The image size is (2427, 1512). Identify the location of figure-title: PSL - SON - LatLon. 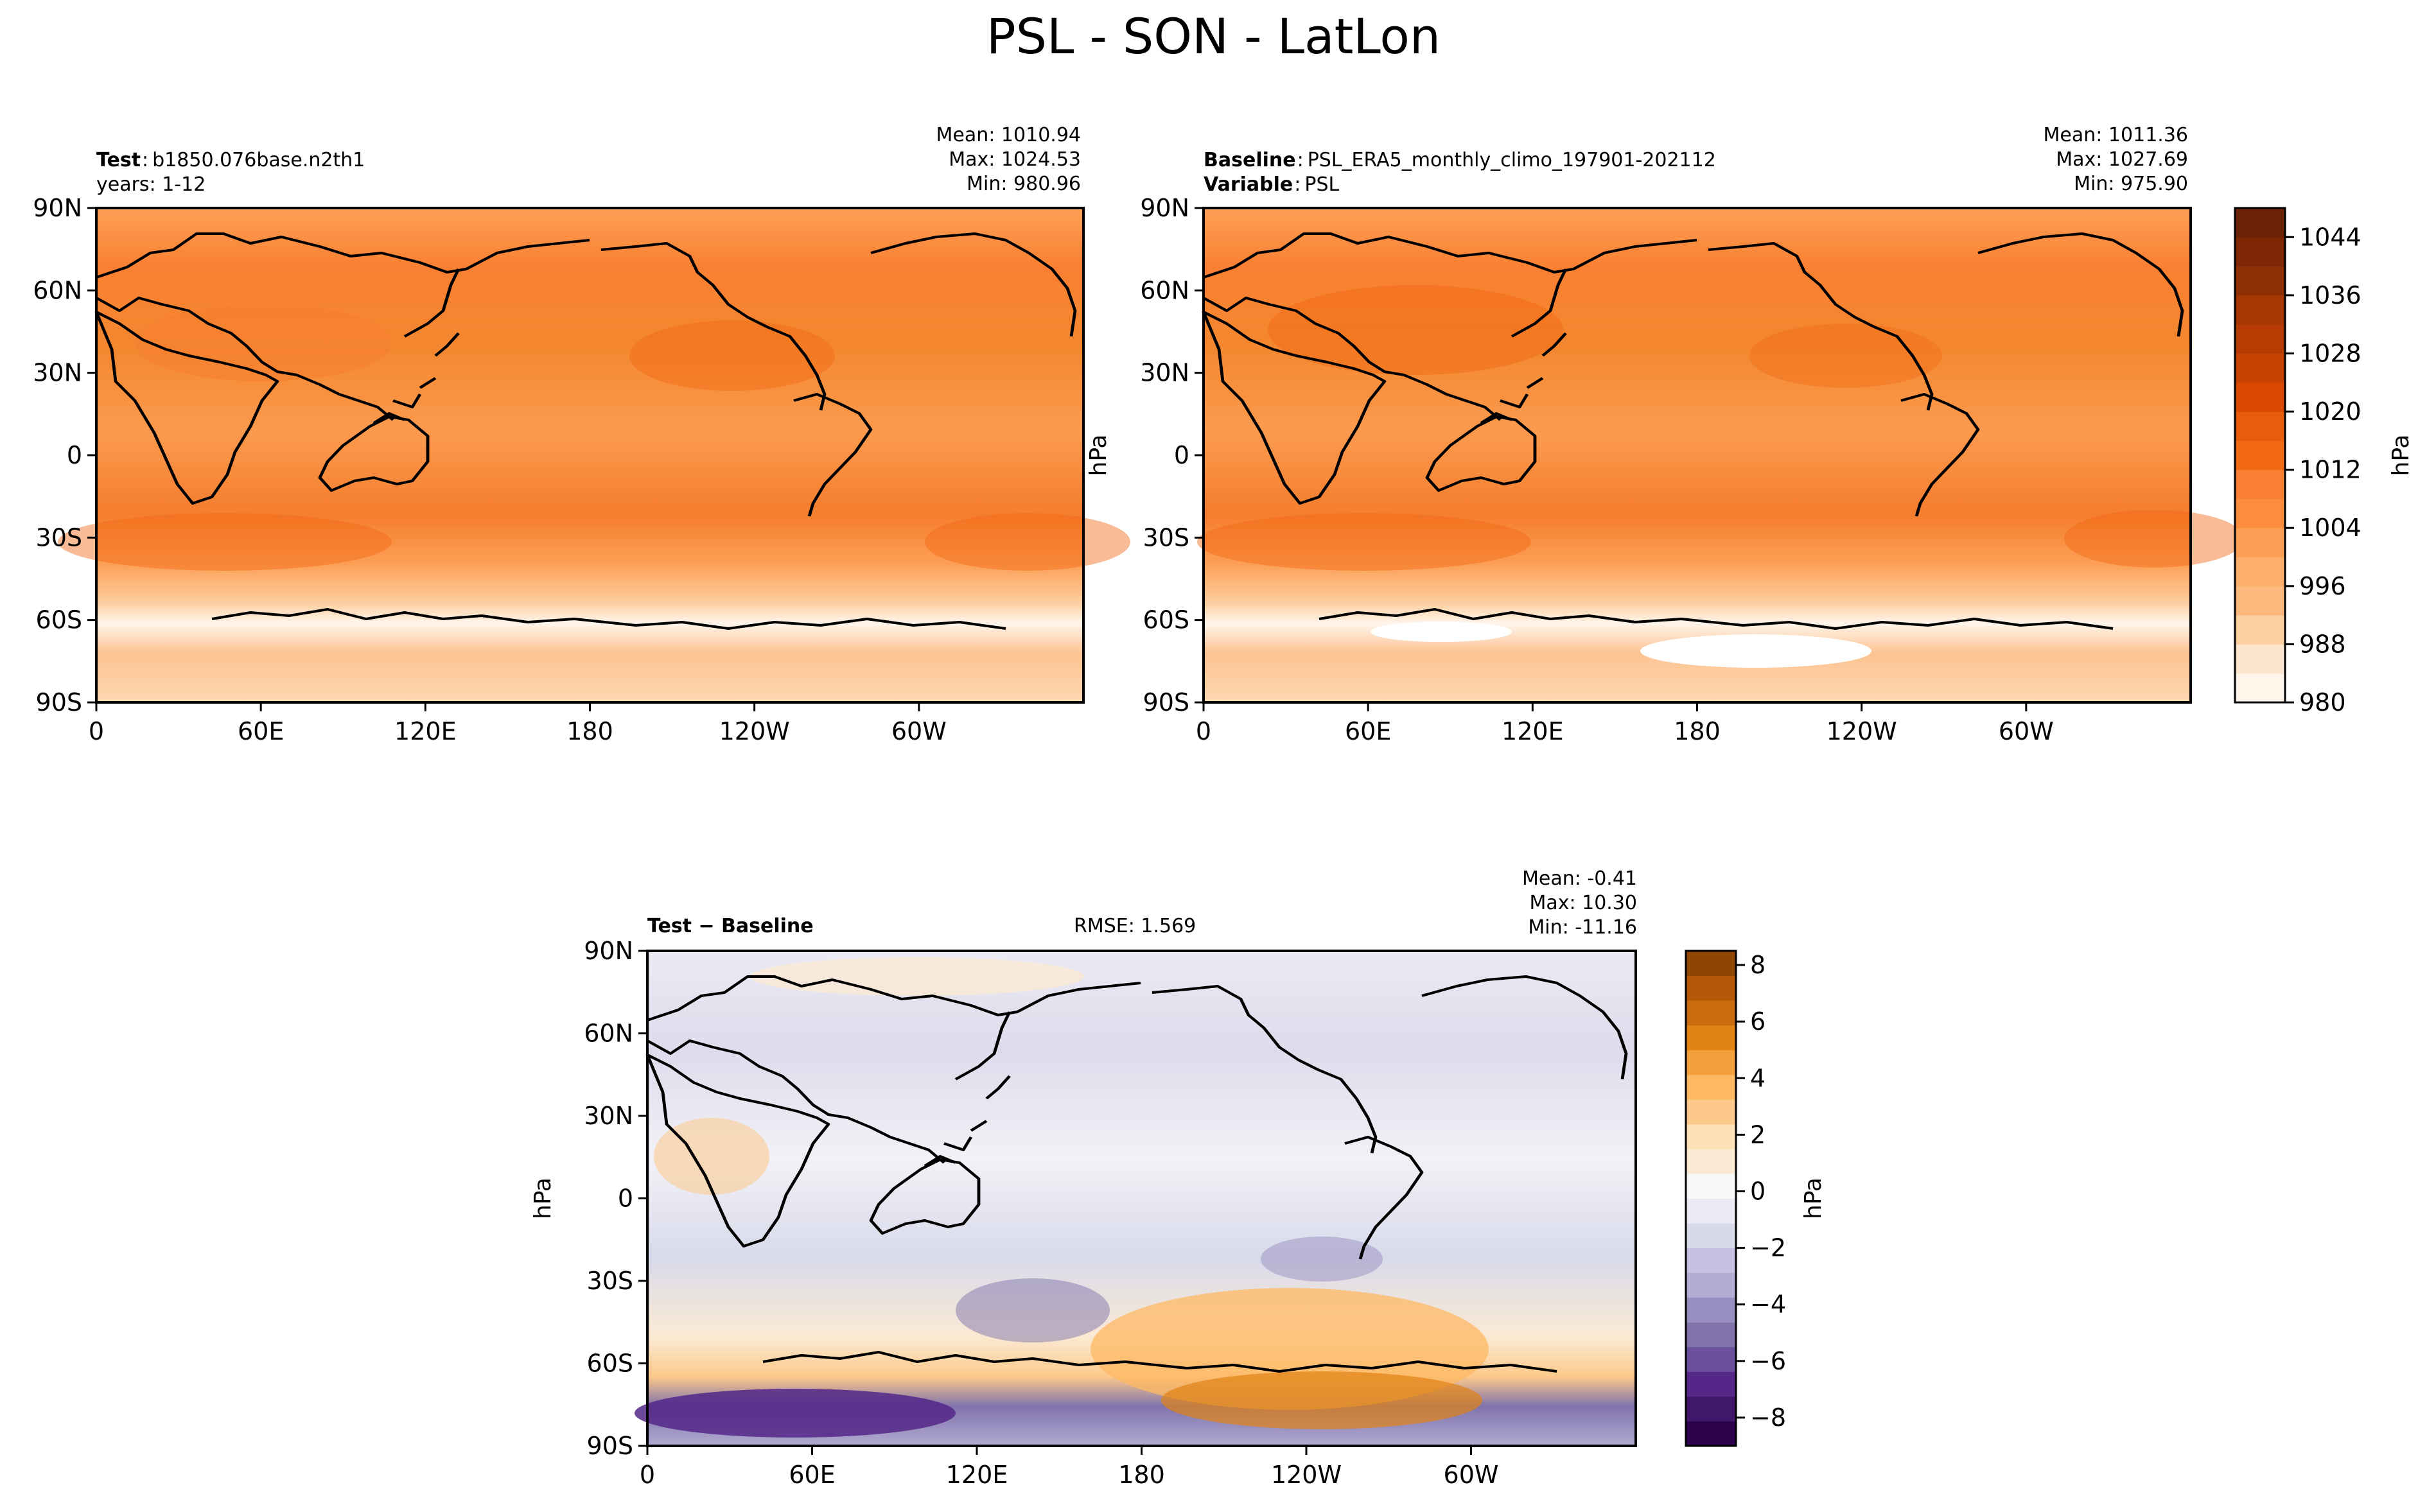
(1213, 36).